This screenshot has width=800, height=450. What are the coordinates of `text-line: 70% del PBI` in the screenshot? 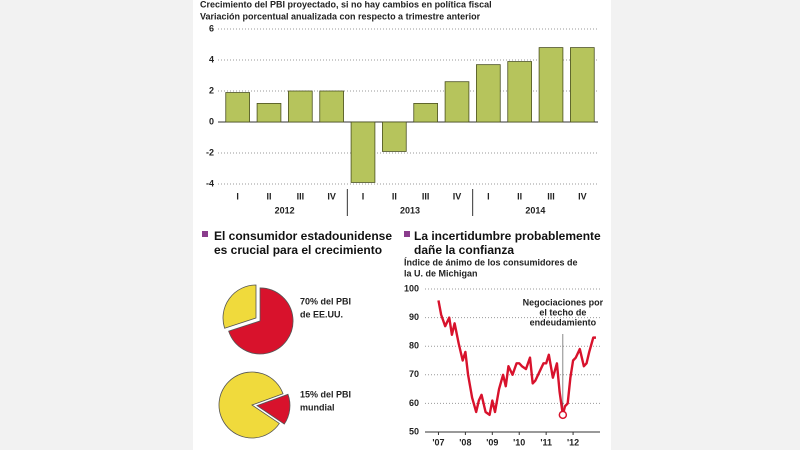 It's located at (325, 301).